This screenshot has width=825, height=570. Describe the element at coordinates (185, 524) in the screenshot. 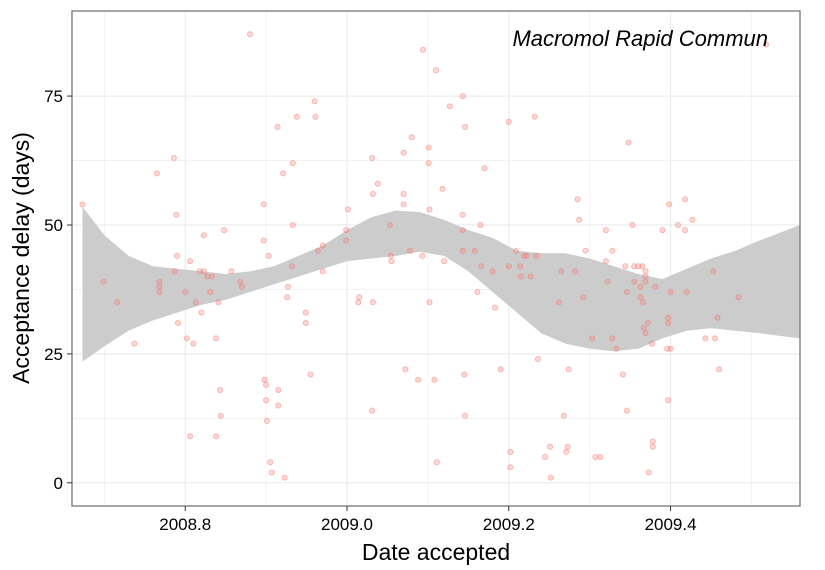

I see `x-tick-label: 2008.8` at that location.